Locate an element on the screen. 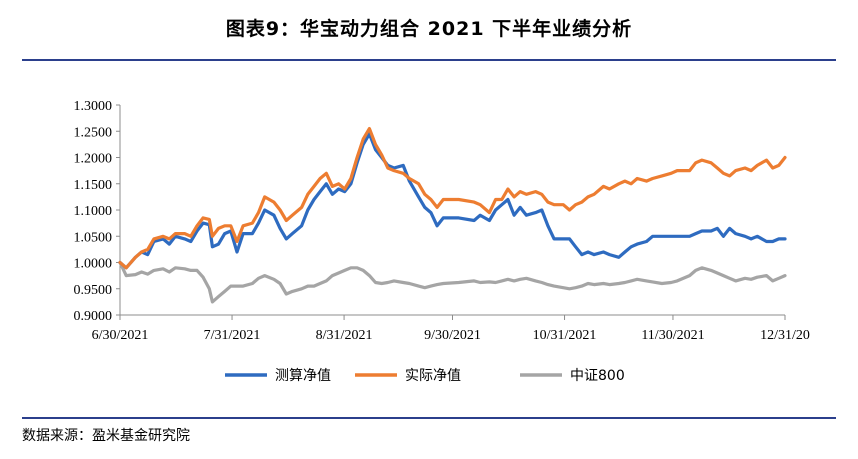 The image size is (858, 459). y-tick-label: 0.9500 is located at coordinates (93, 290).